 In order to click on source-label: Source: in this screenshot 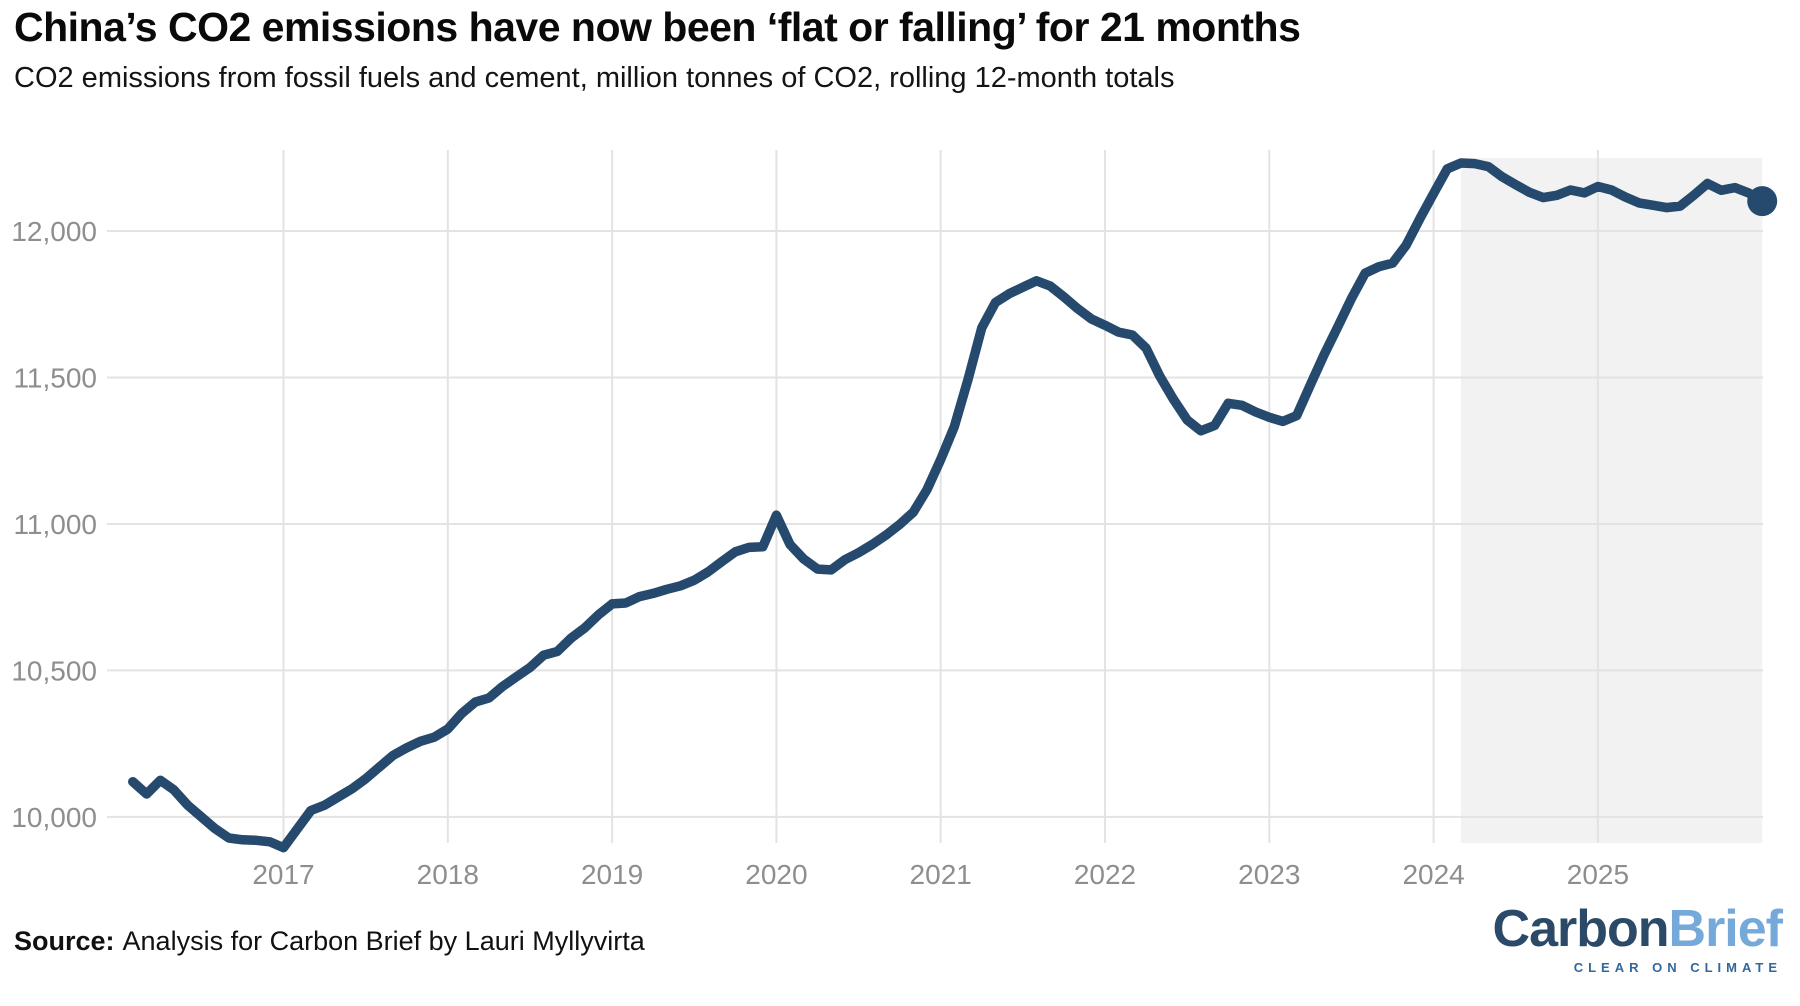, I will do `click(64, 941)`.